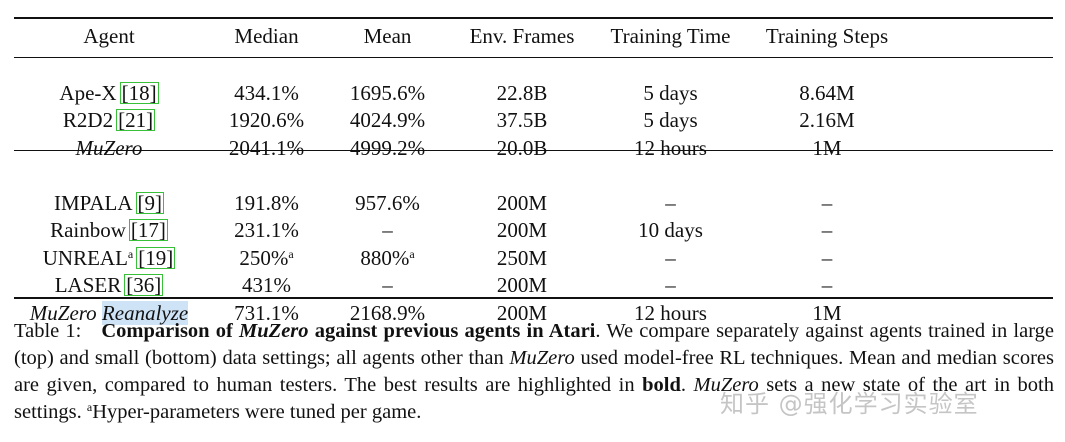 Image resolution: width=1065 pixels, height=442 pixels. Describe the element at coordinates (139, 92) in the screenshot. I see `citation-link: [18]` at that location.